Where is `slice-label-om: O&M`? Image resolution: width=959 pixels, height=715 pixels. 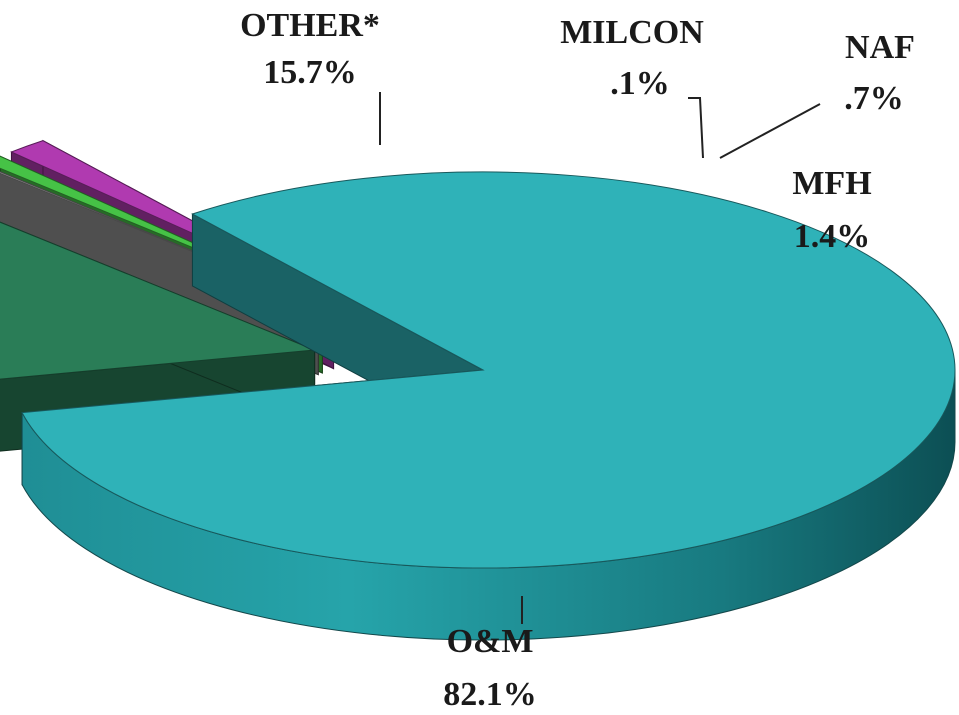
slice-label-om: O&M is located at coordinates (490, 641).